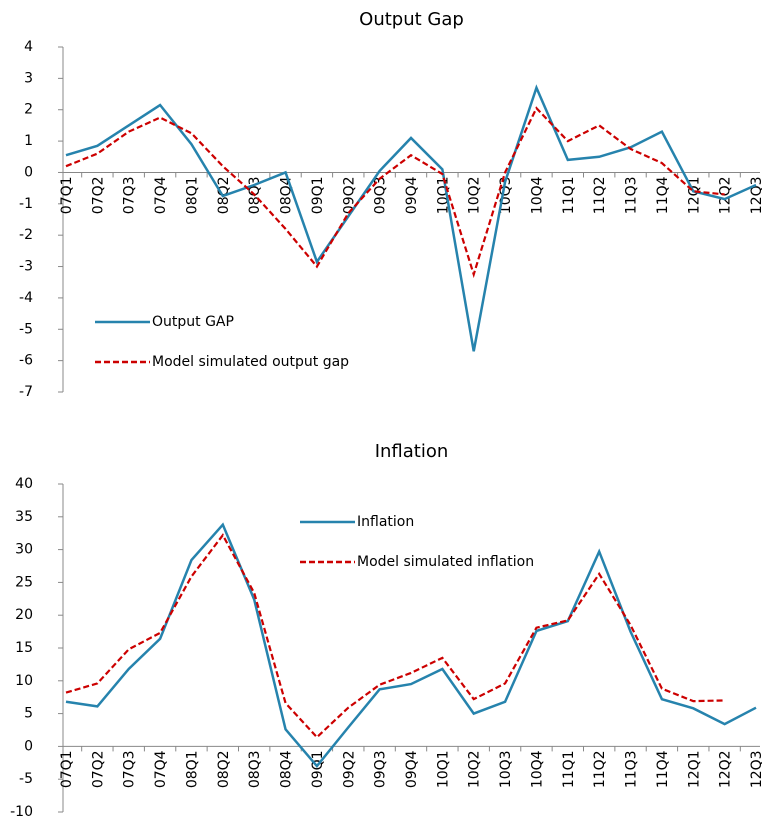 The image size is (762, 823). I want to click on y-tick-label: -7, so click(26, 392).